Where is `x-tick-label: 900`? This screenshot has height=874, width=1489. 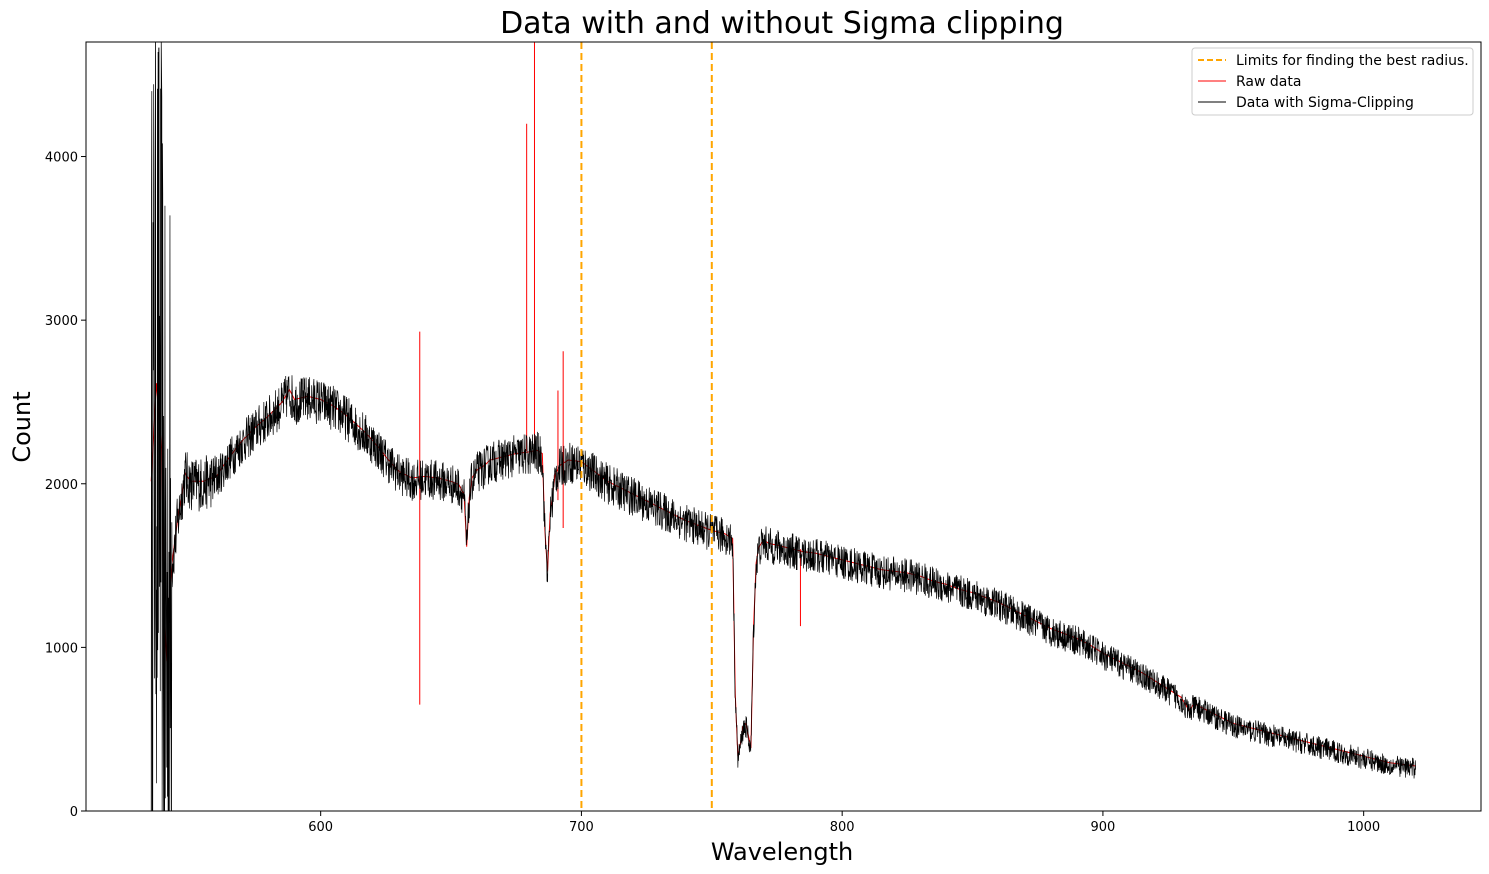
x-tick-label: 900 is located at coordinates (1103, 827).